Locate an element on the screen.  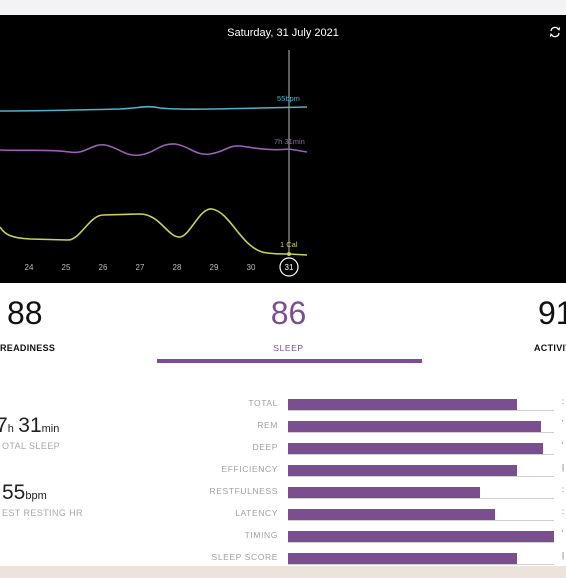
contributor-row: DEEP ' is located at coordinates (283, 447).